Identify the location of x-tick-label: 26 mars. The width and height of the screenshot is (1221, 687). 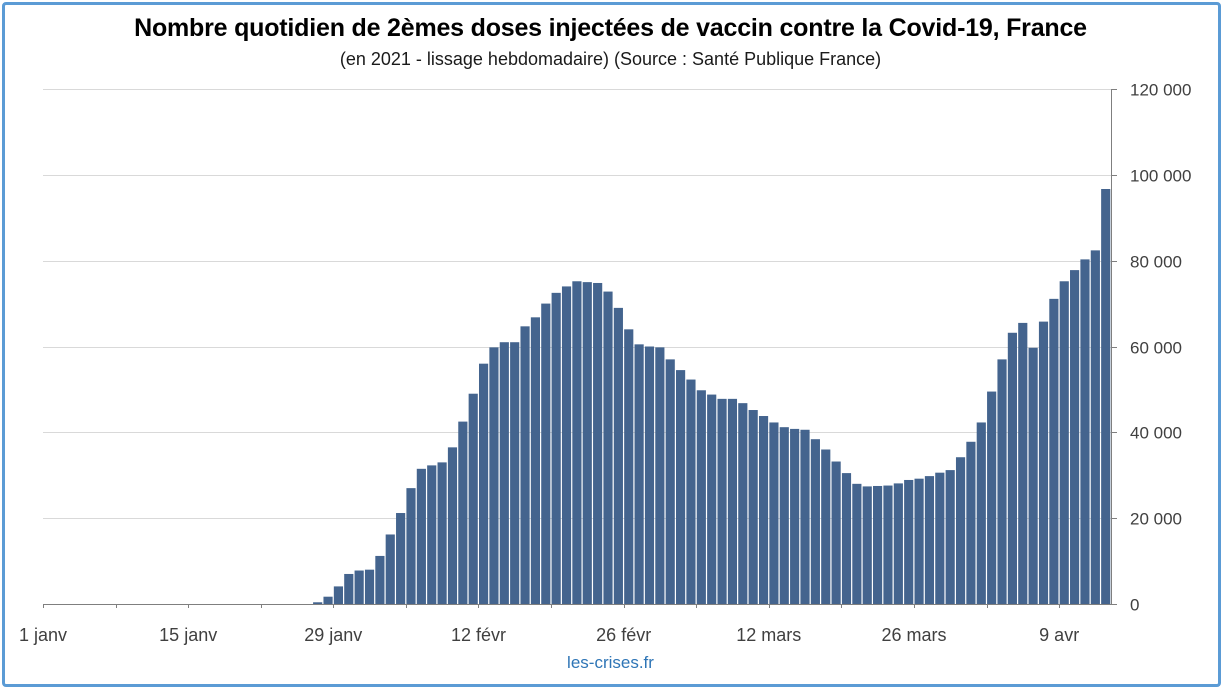
(913, 635).